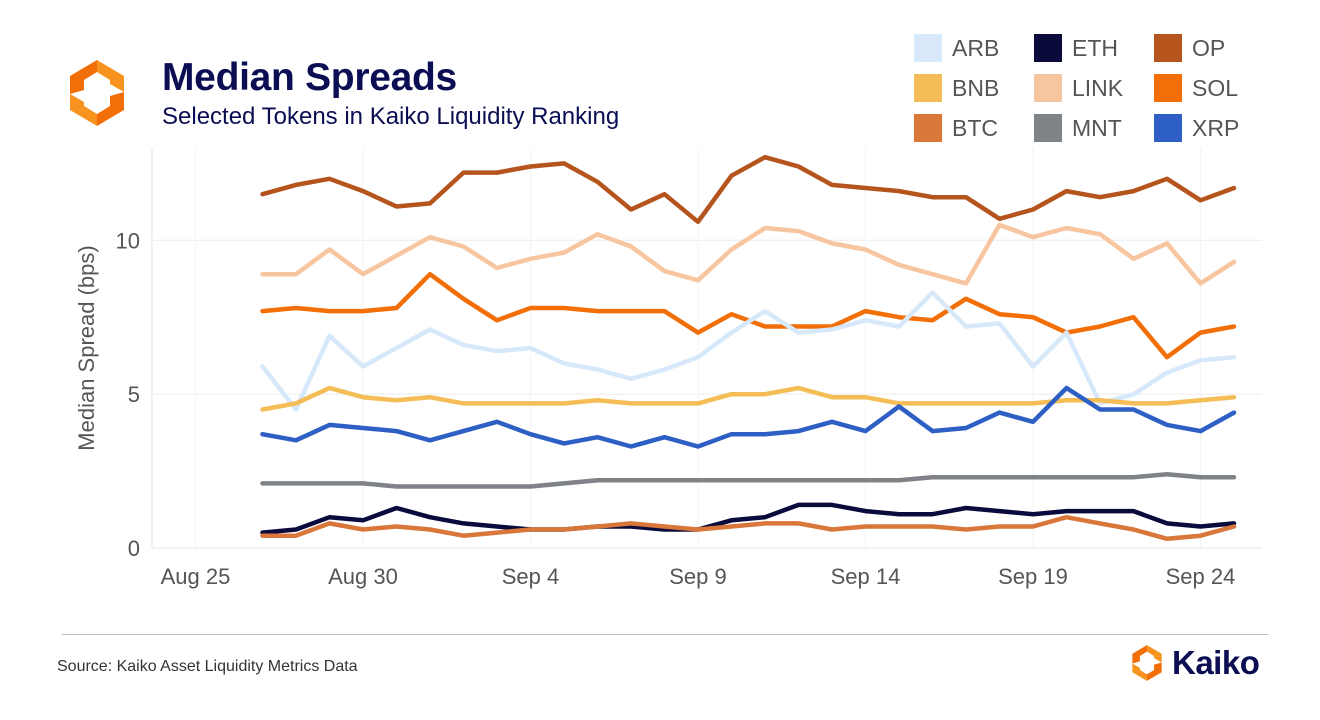 The height and width of the screenshot is (720, 1320). I want to click on x-tick-label: Sep 9, so click(698, 576).